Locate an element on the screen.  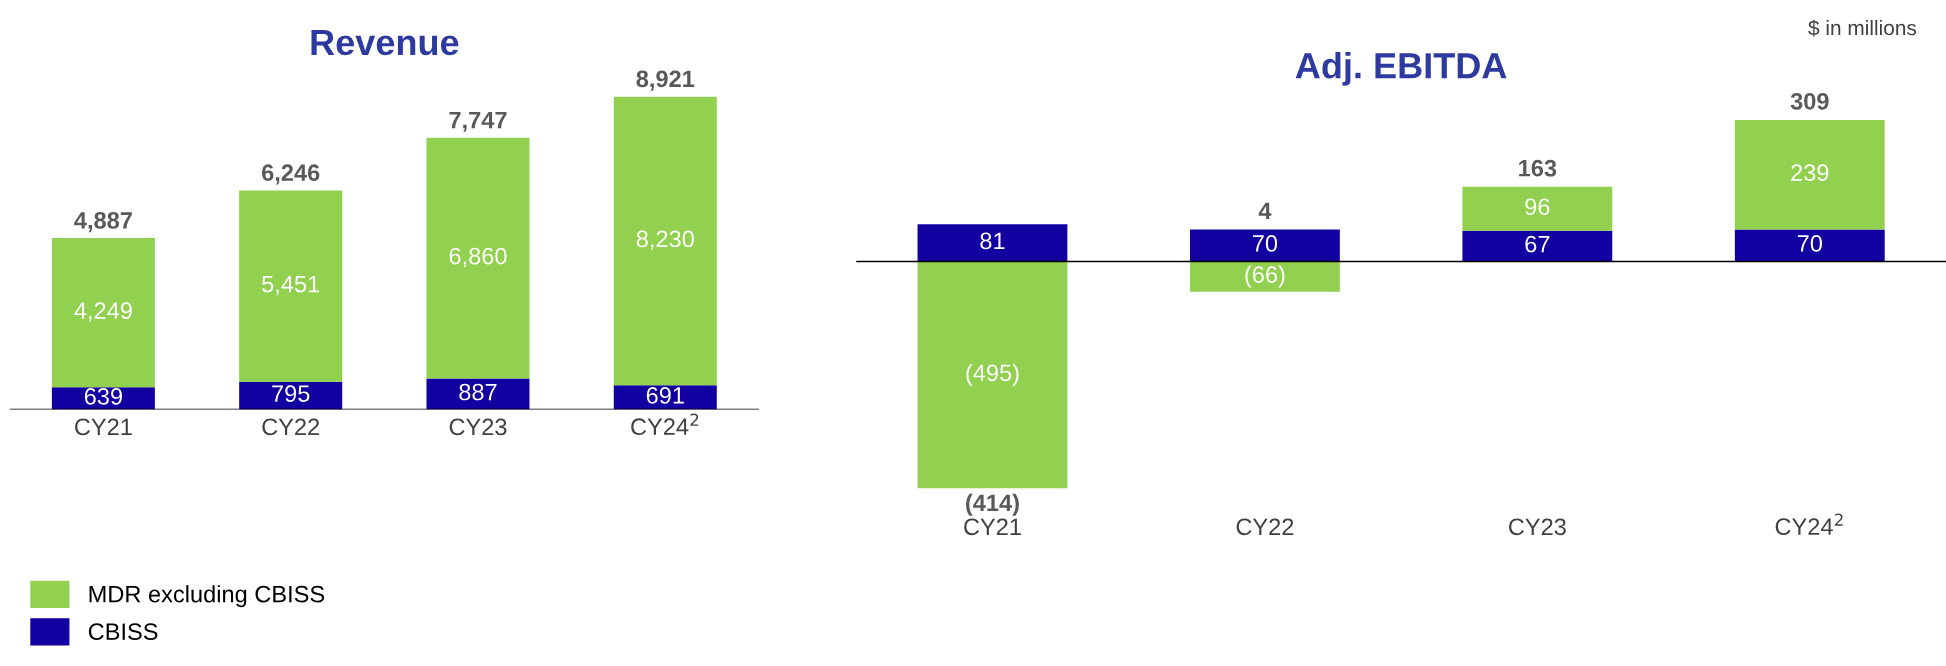
data-label: 887 is located at coordinates (478, 392).